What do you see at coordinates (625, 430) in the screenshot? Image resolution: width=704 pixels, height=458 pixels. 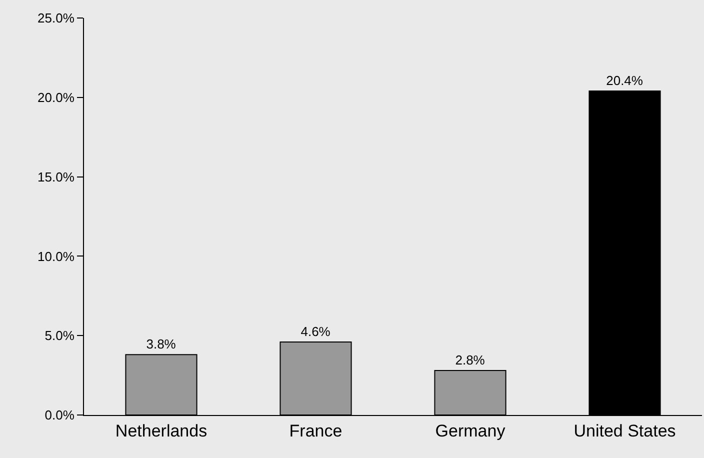 I see `x-tick-label: United States` at bounding box center [625, 430].